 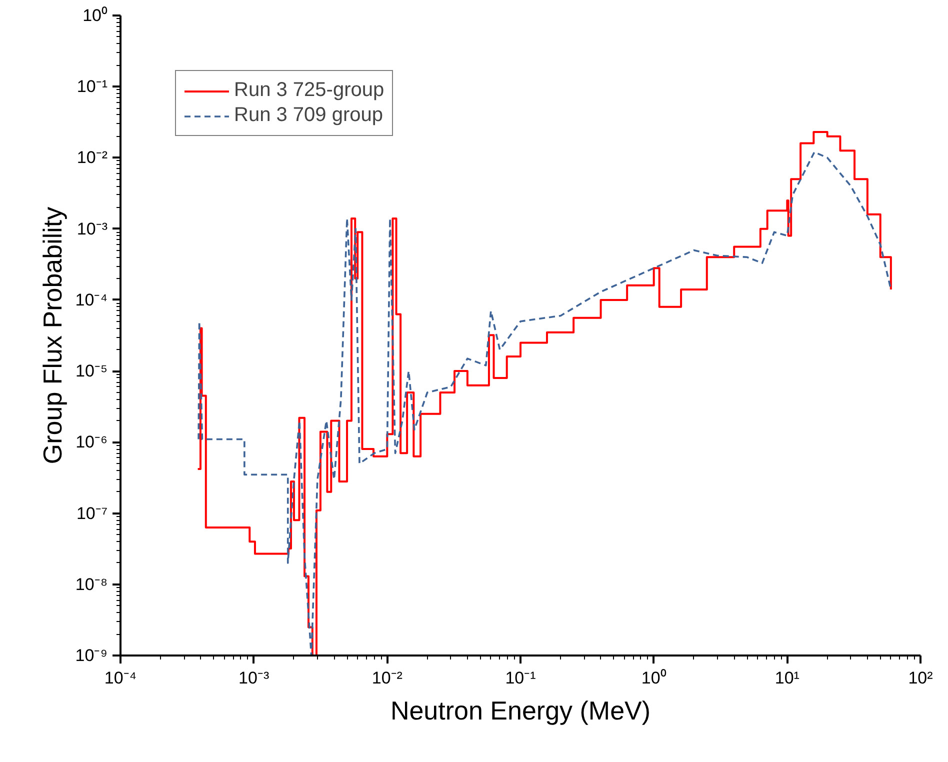 What do you see at coordinates (92, 228) in the screenshot?
I see `y-tick-label: 10⁻³` at bounding box center [92, 228].